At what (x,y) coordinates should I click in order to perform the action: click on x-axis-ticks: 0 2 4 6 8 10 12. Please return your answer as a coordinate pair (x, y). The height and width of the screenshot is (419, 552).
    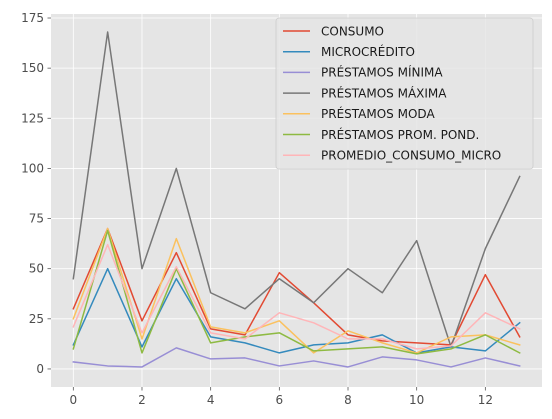
    Looking at the image, I should click on (281, 397).